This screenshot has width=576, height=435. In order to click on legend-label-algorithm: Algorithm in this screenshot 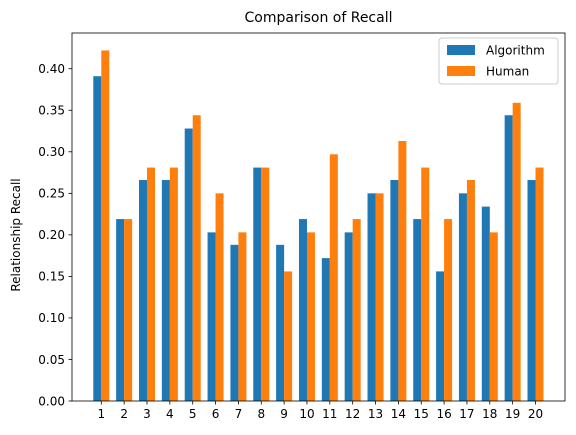, I will do `click(515, 51)`.